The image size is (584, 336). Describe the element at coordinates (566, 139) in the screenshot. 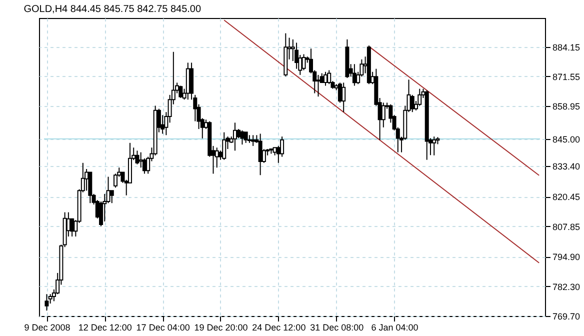

I see `y-tick-label: 845.00` at that location.